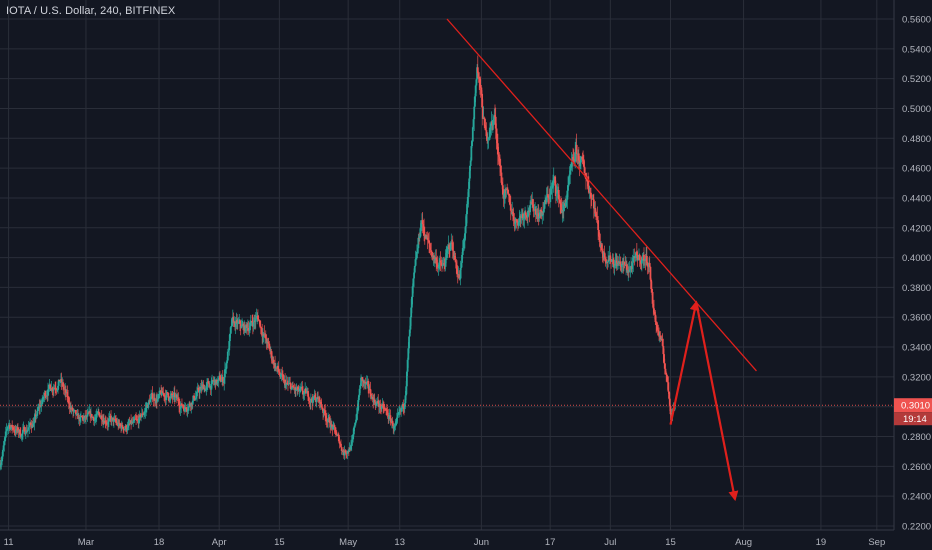 Image resolution: width=932 pixels, height=550 pixels. I want to click on y-tick-label: 0.4400, so click(916, 198).